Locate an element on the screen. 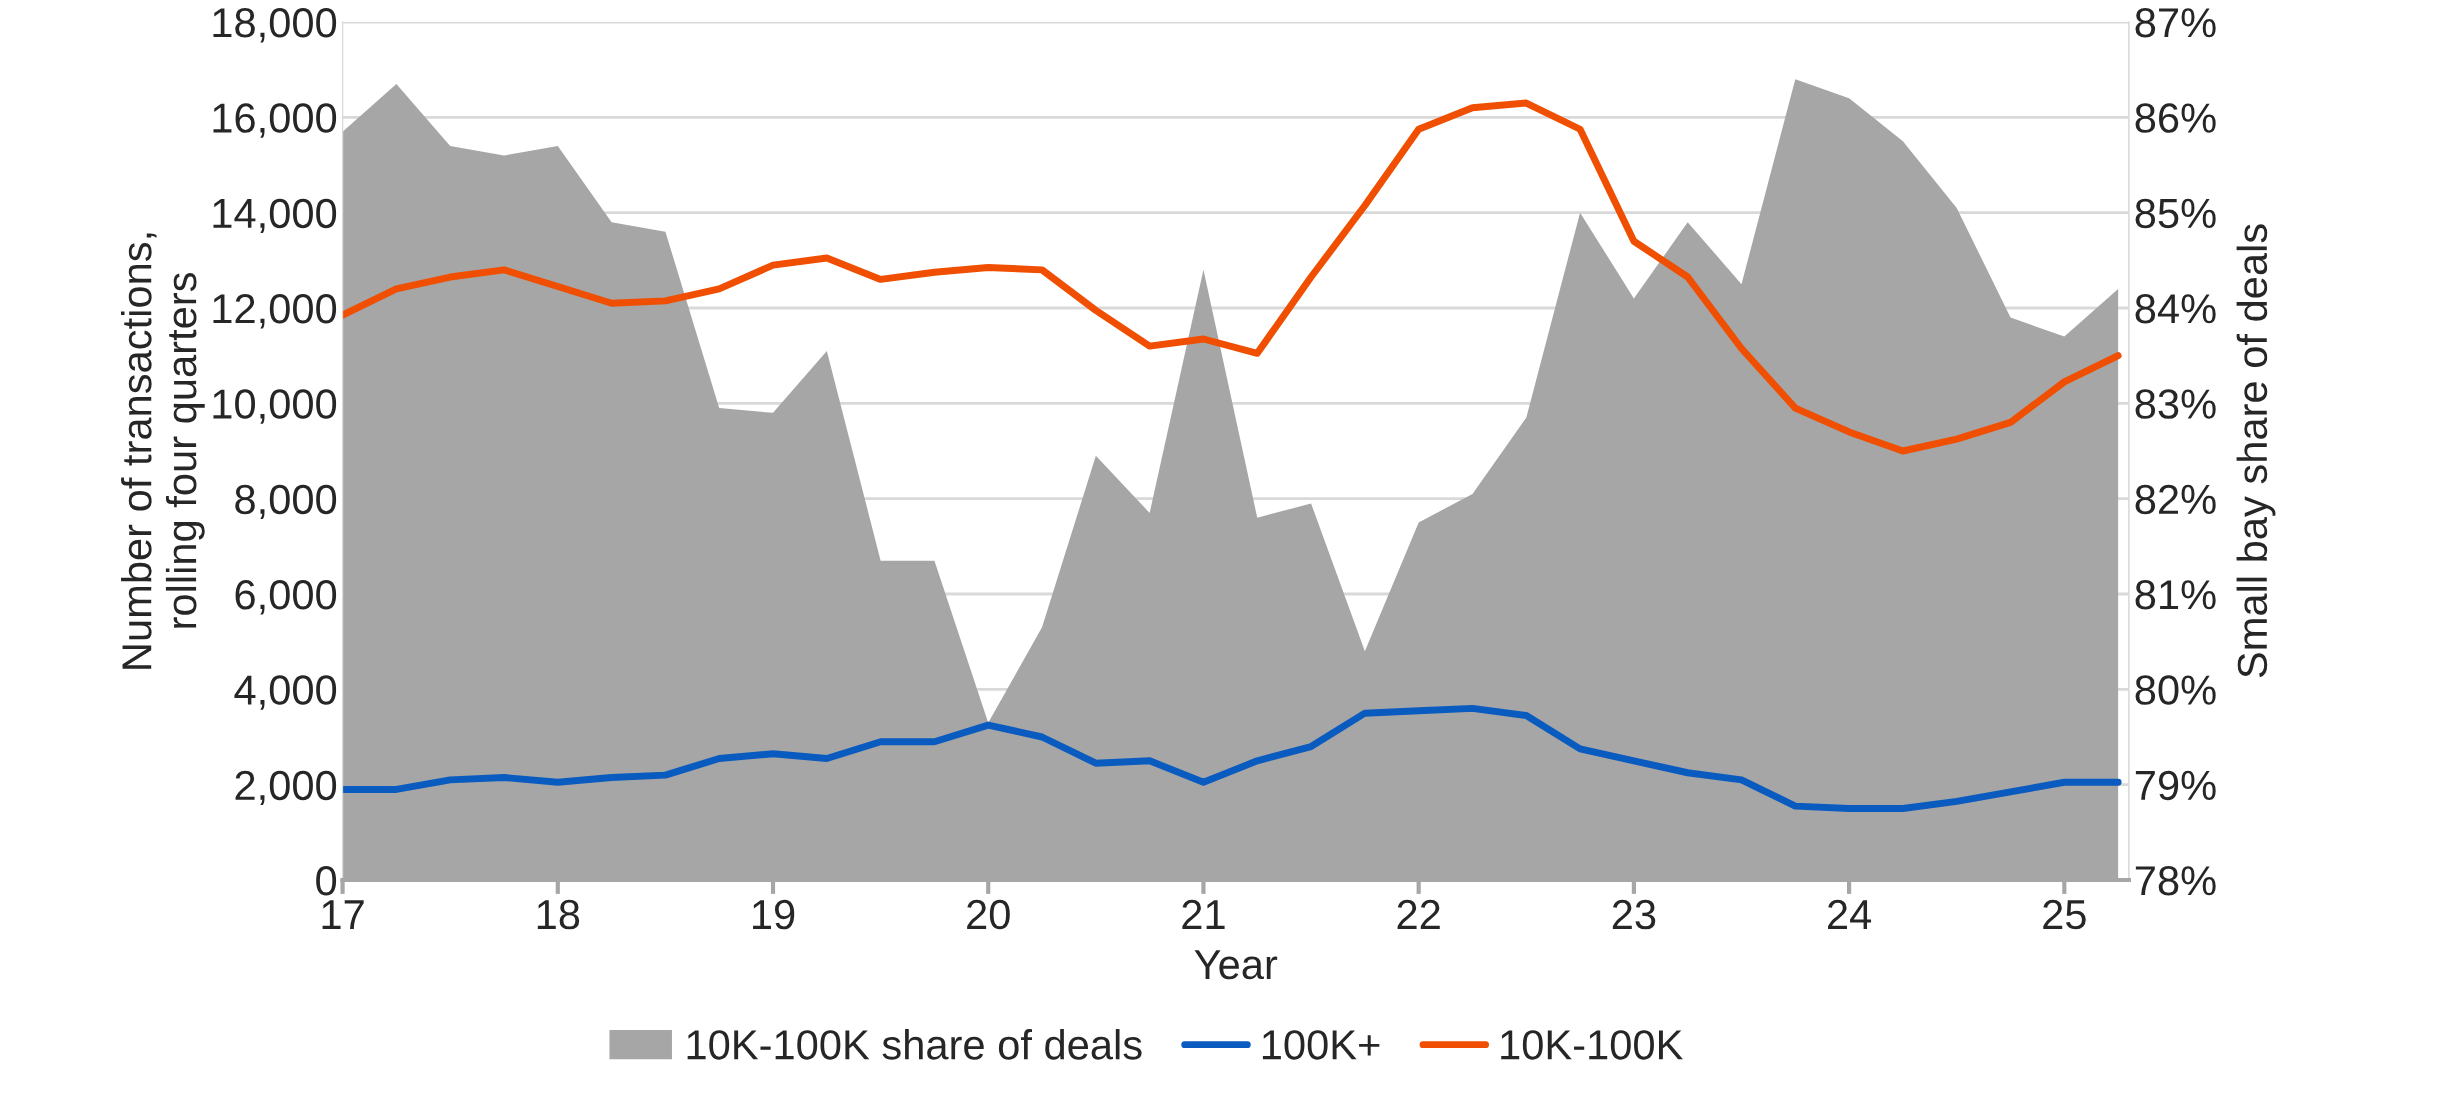  y-tick-label: 14,000 is located at coordinates (275, 216).